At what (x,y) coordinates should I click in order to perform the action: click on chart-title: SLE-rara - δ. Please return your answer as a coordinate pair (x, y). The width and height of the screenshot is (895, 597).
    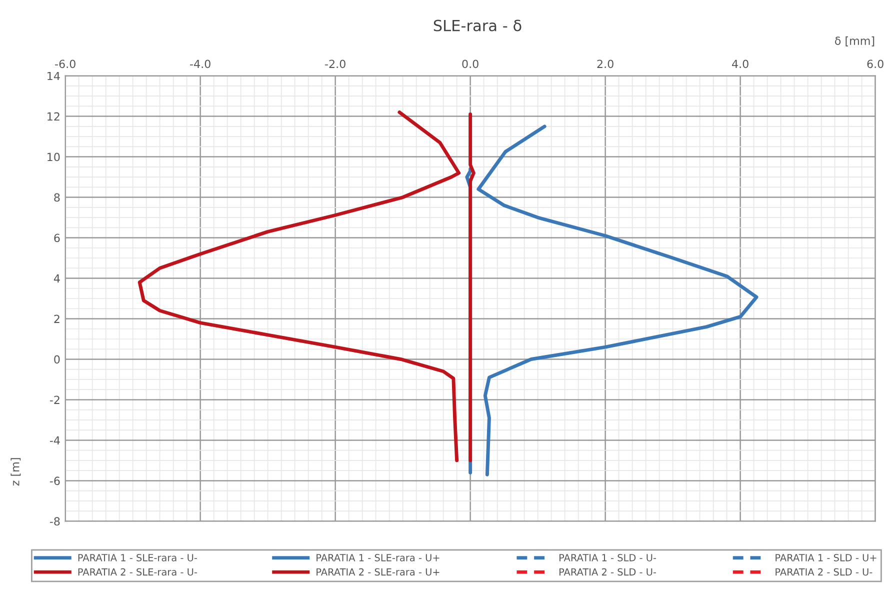
    Looking at the image, I should click on (478, 26).